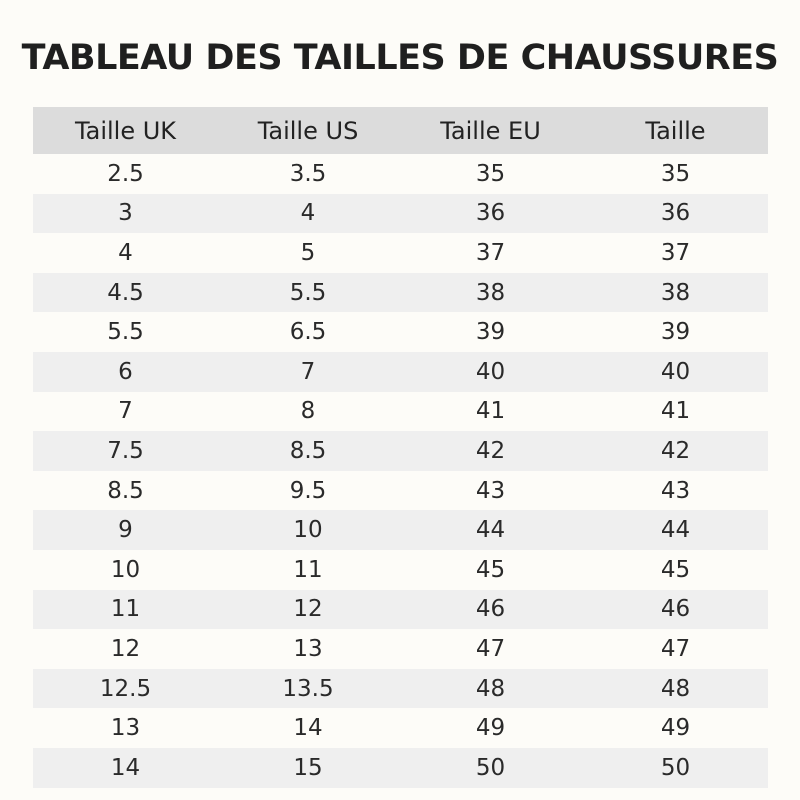 The image size is (800, 800). Describe the element at coordinates (675, 213) in the screenshot. I see `cell-size: 36` at that location.